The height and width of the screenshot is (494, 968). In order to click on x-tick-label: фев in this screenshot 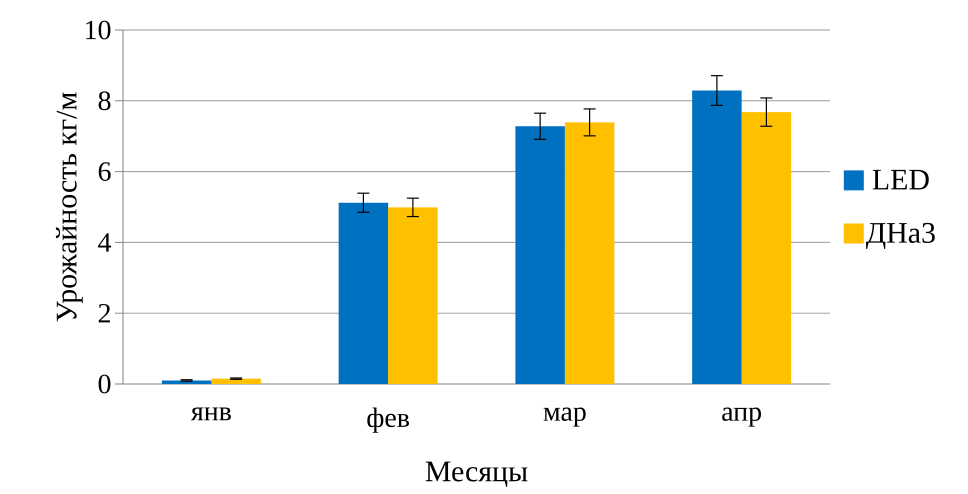, I will do `click(388, 420)`.